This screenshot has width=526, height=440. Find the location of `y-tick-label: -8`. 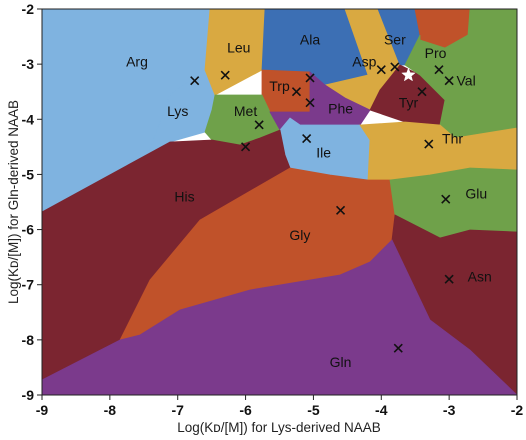

y-tick-label: -8 is located at coordinates (28, 340).